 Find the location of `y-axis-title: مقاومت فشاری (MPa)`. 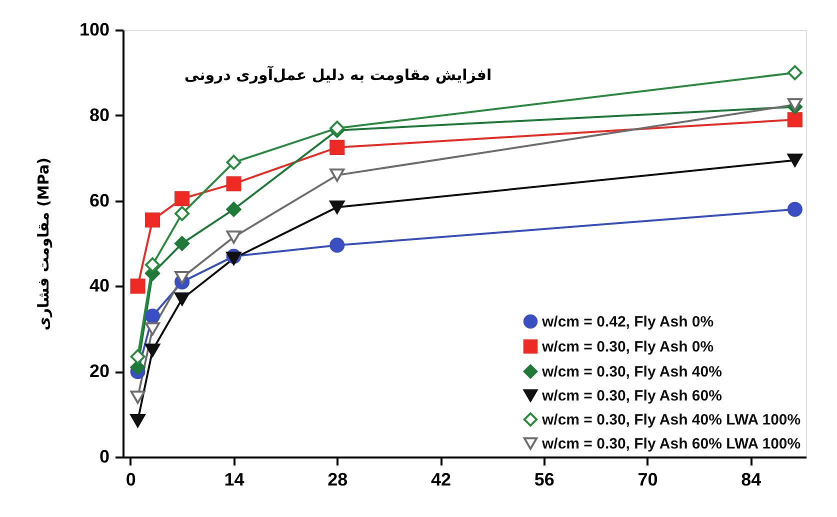

y-axis-title: مقاومت فشاری (MPa) is located at coordinates (43, 244).